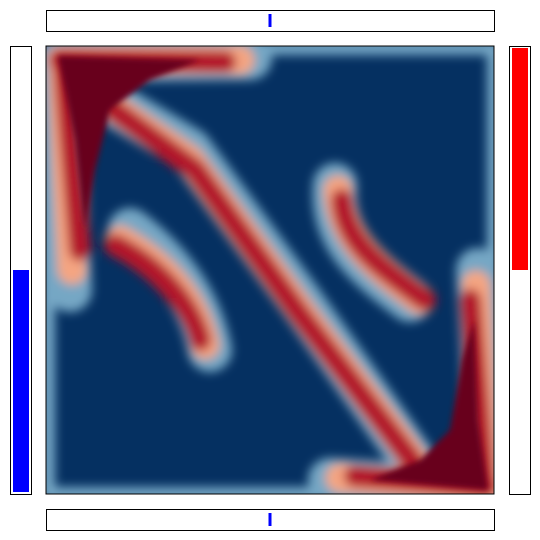 This screenshot has height=540, width=540. What do you see at coordinates (520, 159) in the screenshot?
I see `right-fill` at bounding box center [520, 159].